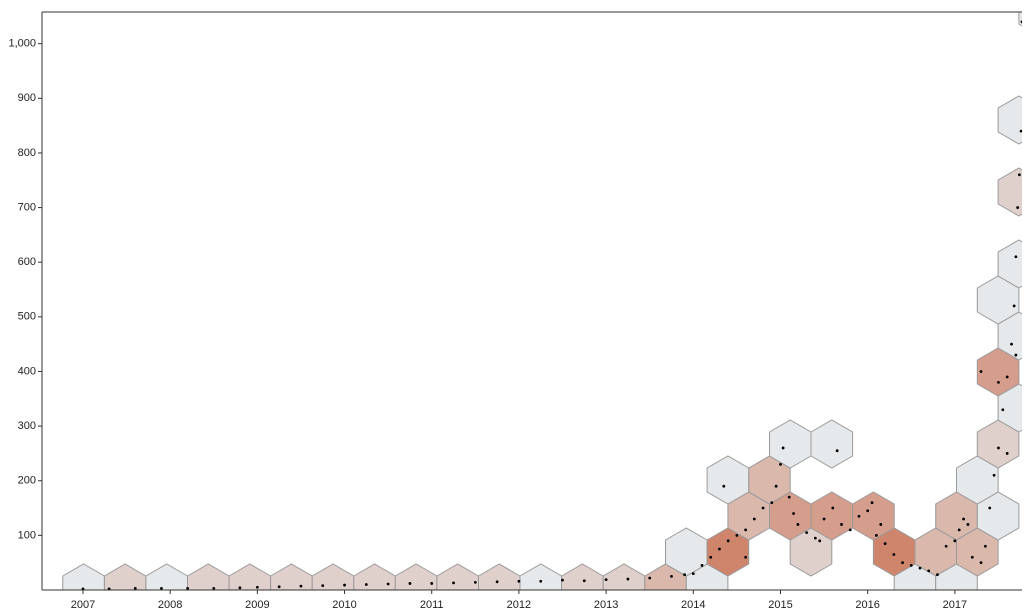 The width and height of the screenshot is (1024, 616). I want to click on x-tick-label: 2017, so click(955, 605).